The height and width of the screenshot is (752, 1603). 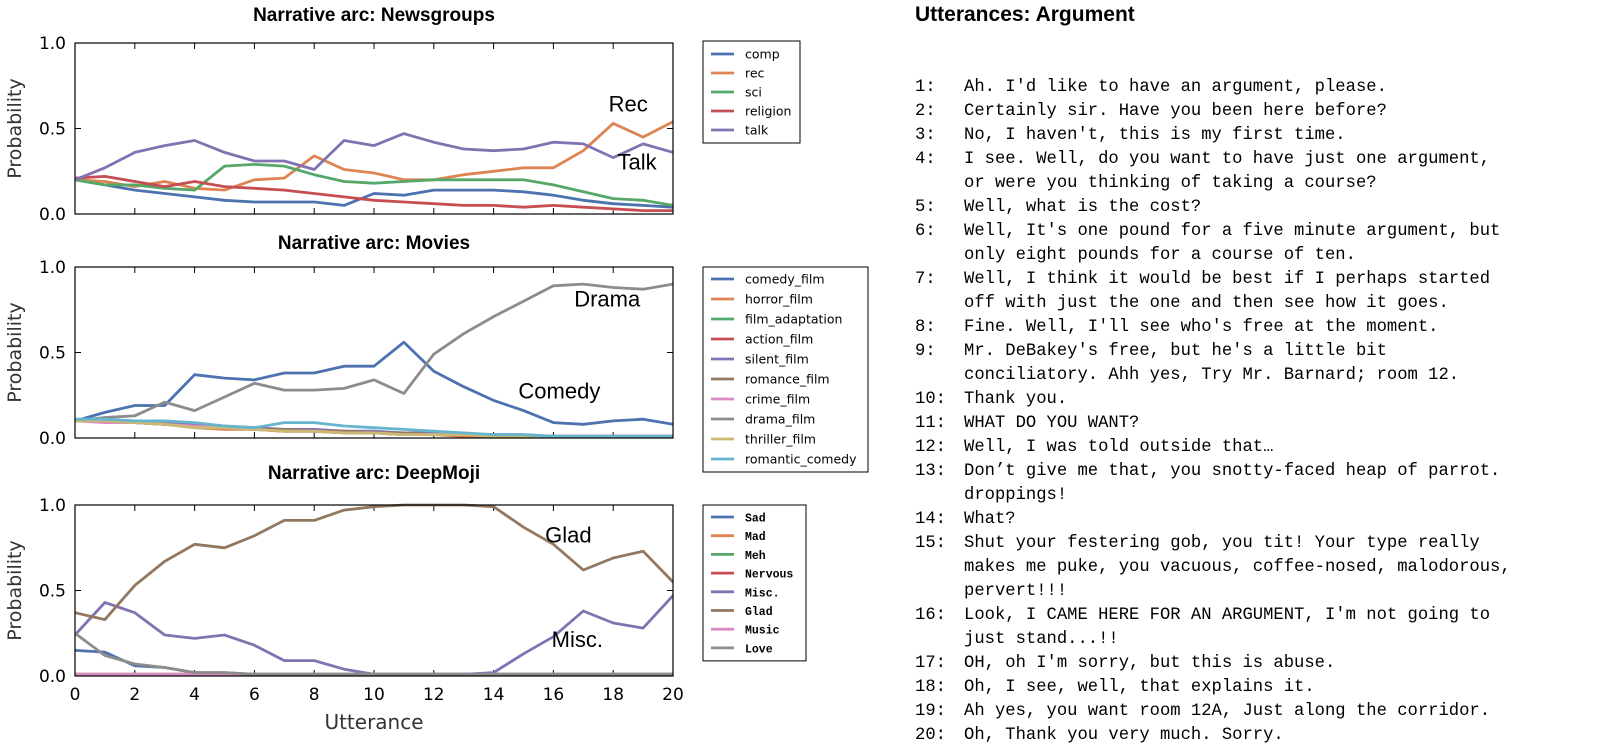 What do you see at coordinates (75, 695) in the screenshot?
I see `x-tick-label: 0` at bounding box center [75, 695].